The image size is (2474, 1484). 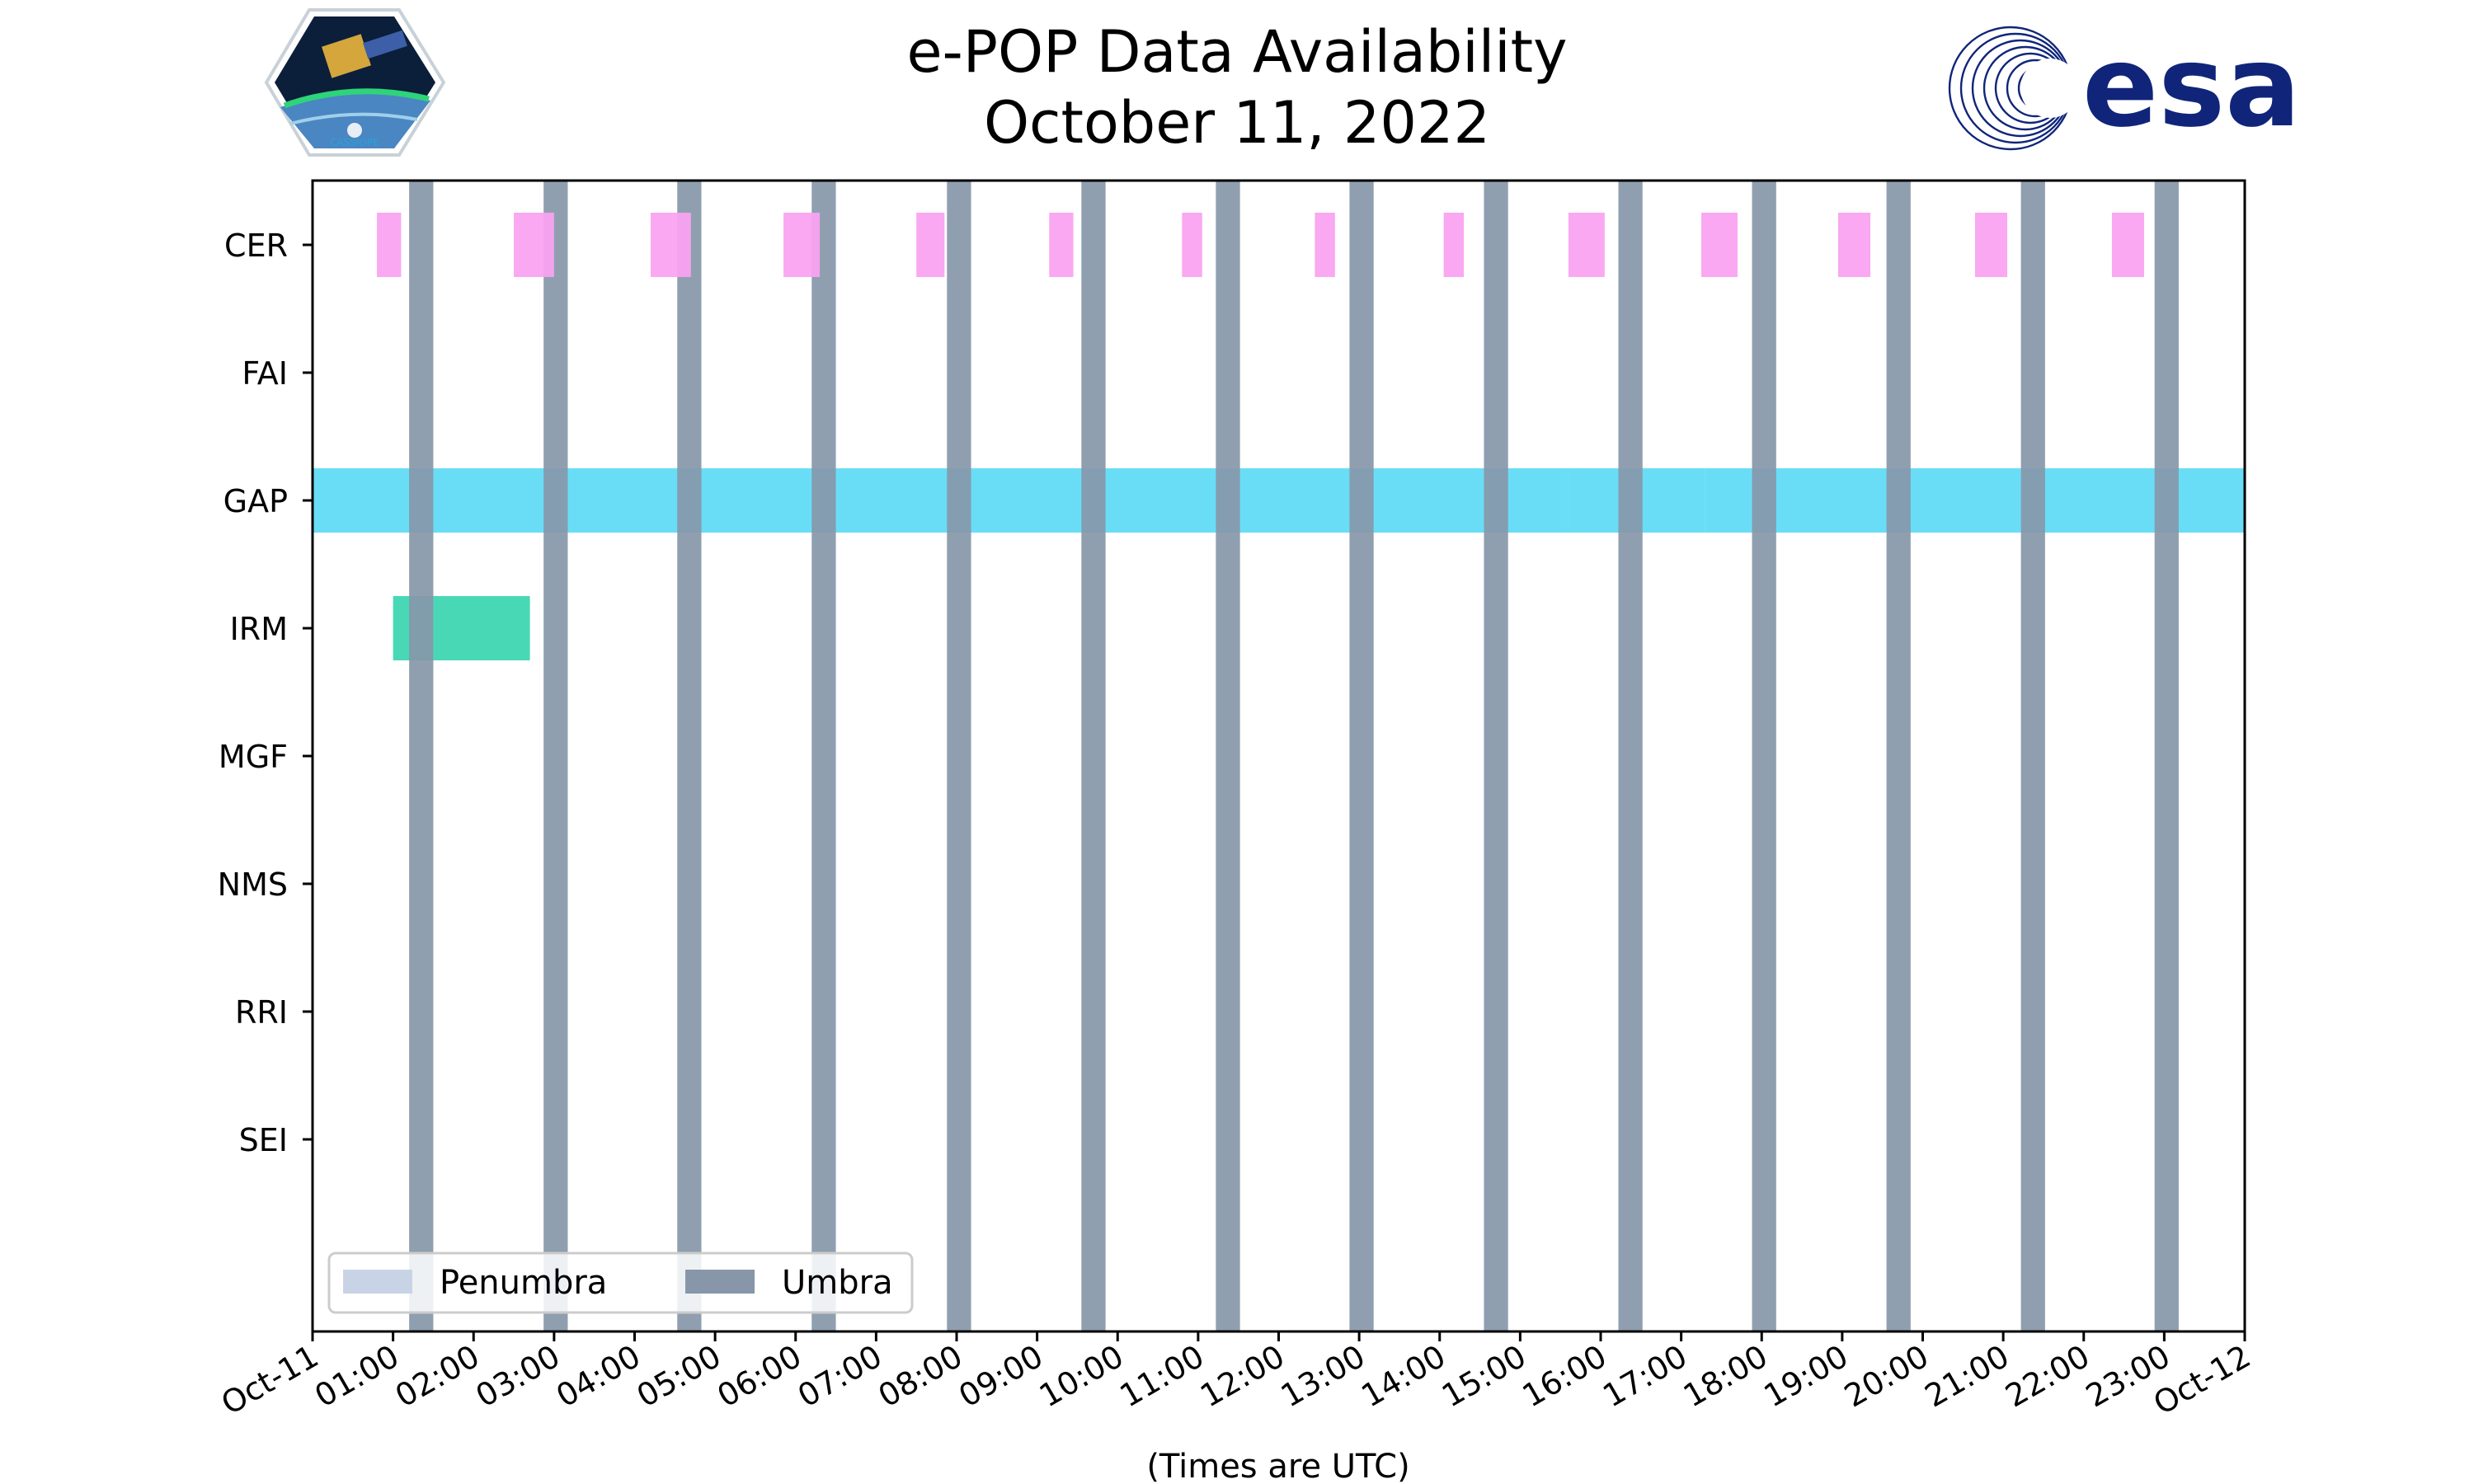 What do you see at coordinates (1484, 1376) in the screenshot?
I see `x-tick-label-15: 15:00` at bounding box center [1484, 1376].